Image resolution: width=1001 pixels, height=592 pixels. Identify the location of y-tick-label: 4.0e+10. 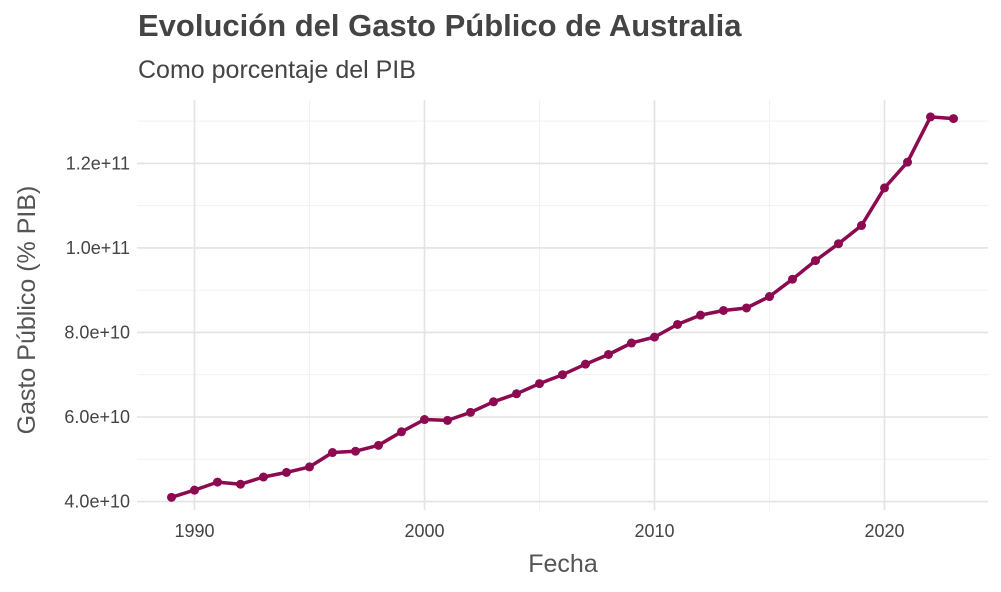
(97, 502).